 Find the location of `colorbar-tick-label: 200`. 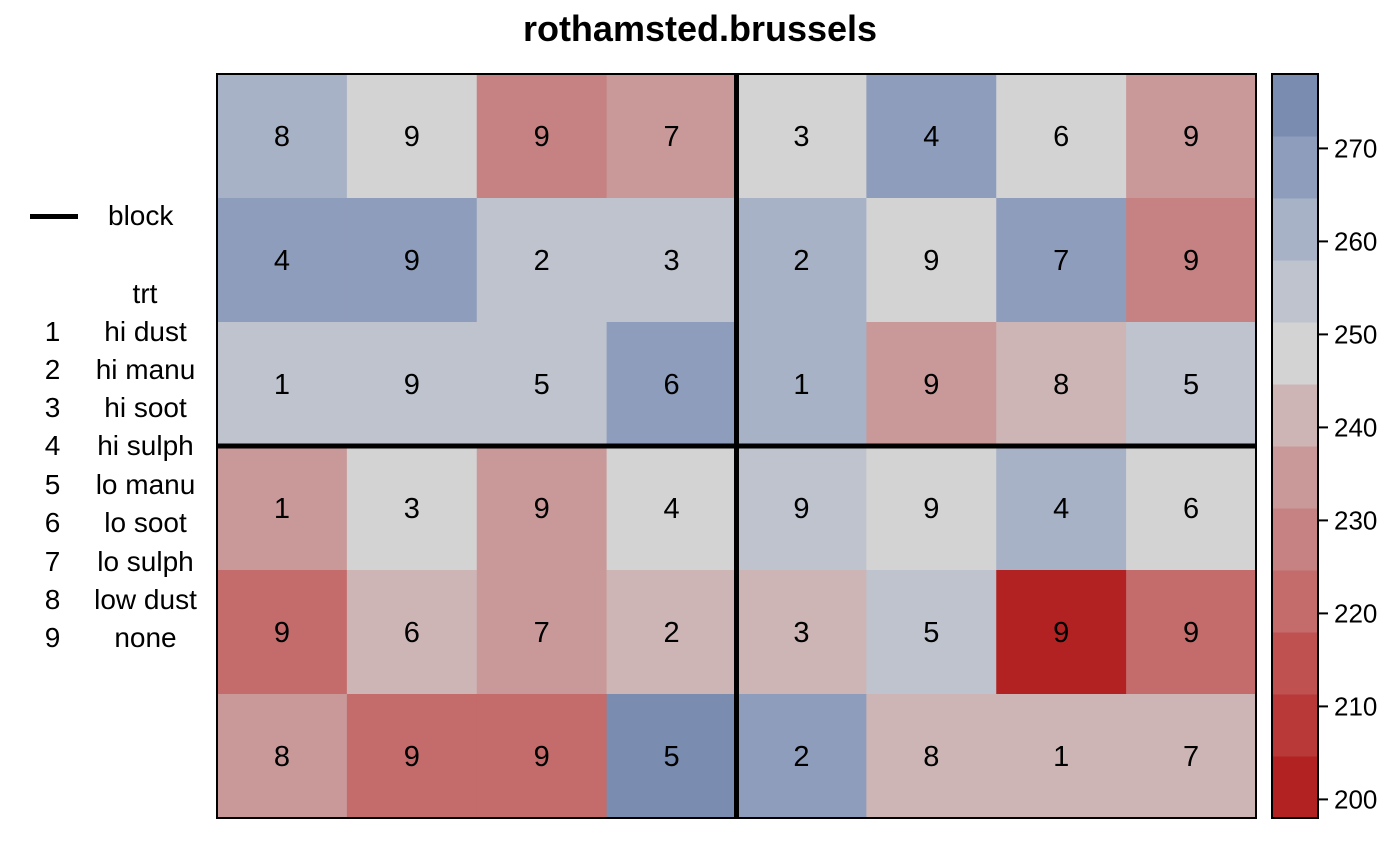

colorbar-tick-label: 200 is located at coordinates (1355, 799).